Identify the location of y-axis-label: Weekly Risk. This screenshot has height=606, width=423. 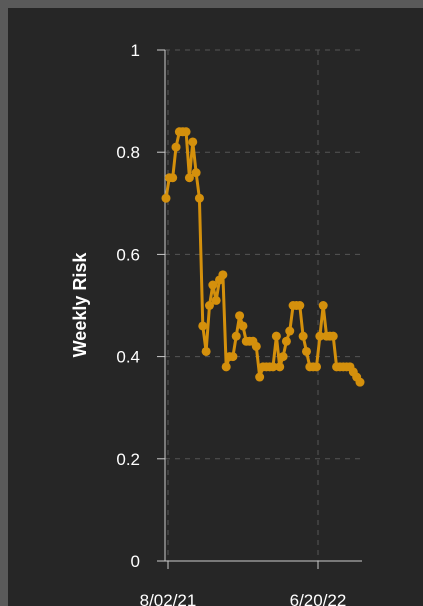
(80, 305).